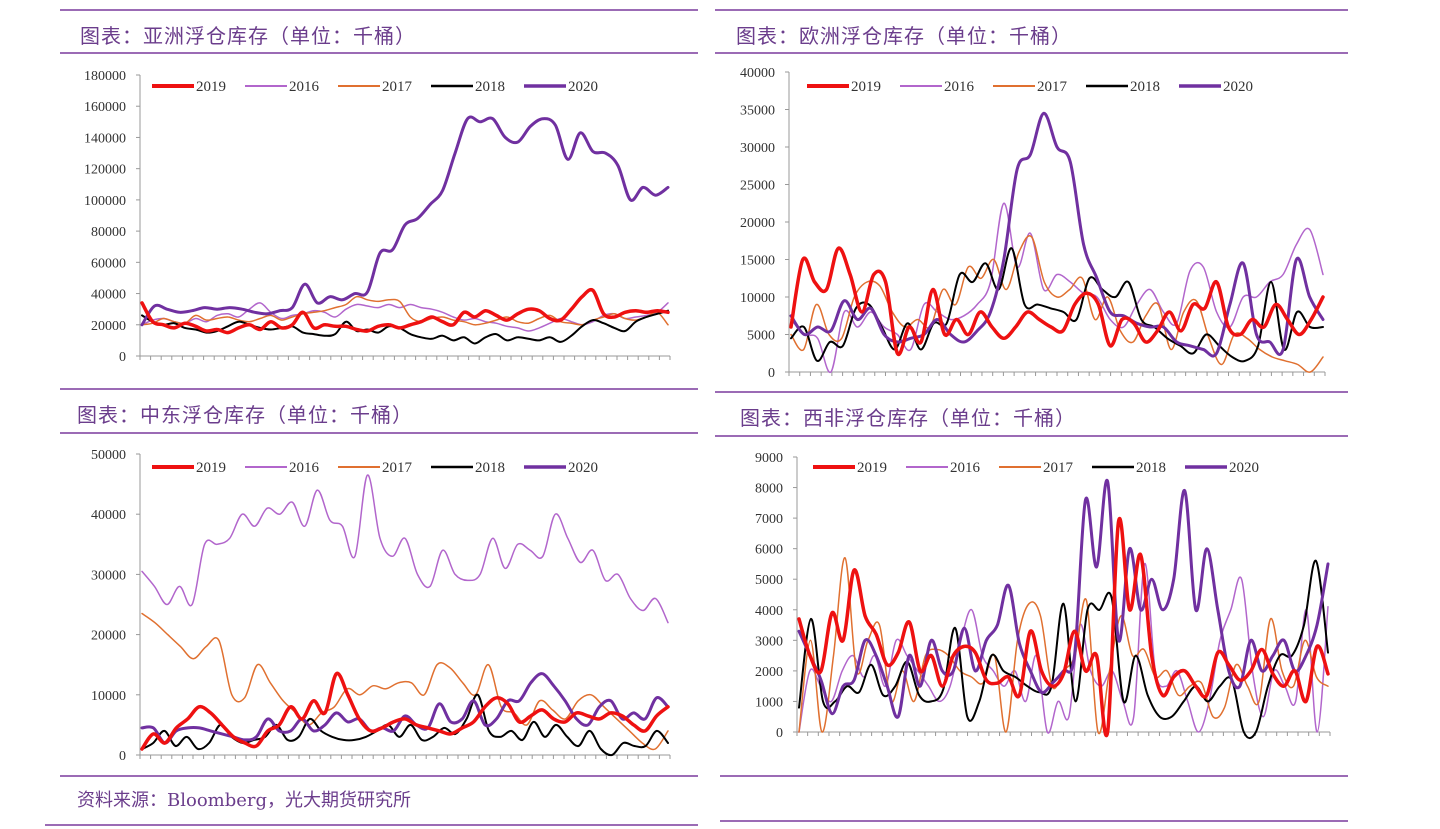 This screenshot has width=1440, height=829. Describe the element at coordinates (1034, 776) in the screenshot. I see `footer-divider-right` at that location.